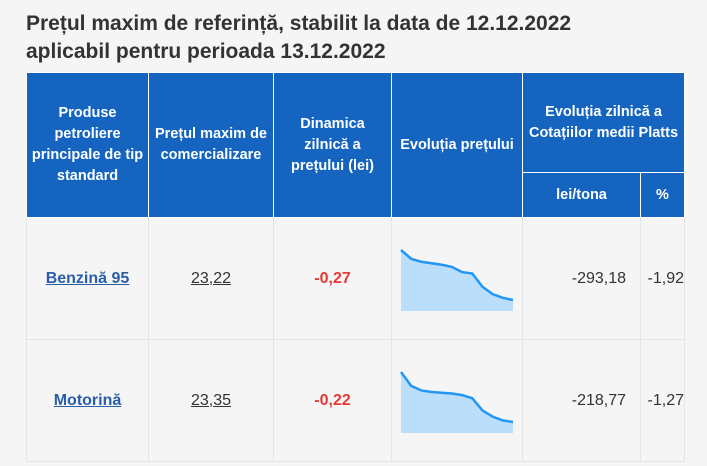  I want to click on platts-lei-ton-cell: -218,77, so click(581, 400).